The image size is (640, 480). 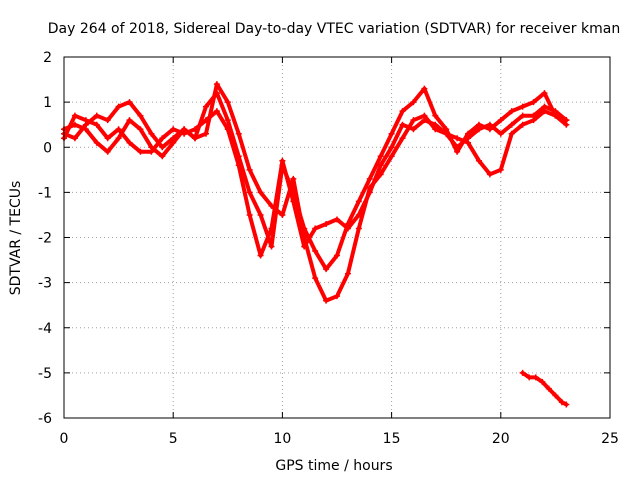 I want to click on x-tick-label: 15, so click(x=392, y=439).